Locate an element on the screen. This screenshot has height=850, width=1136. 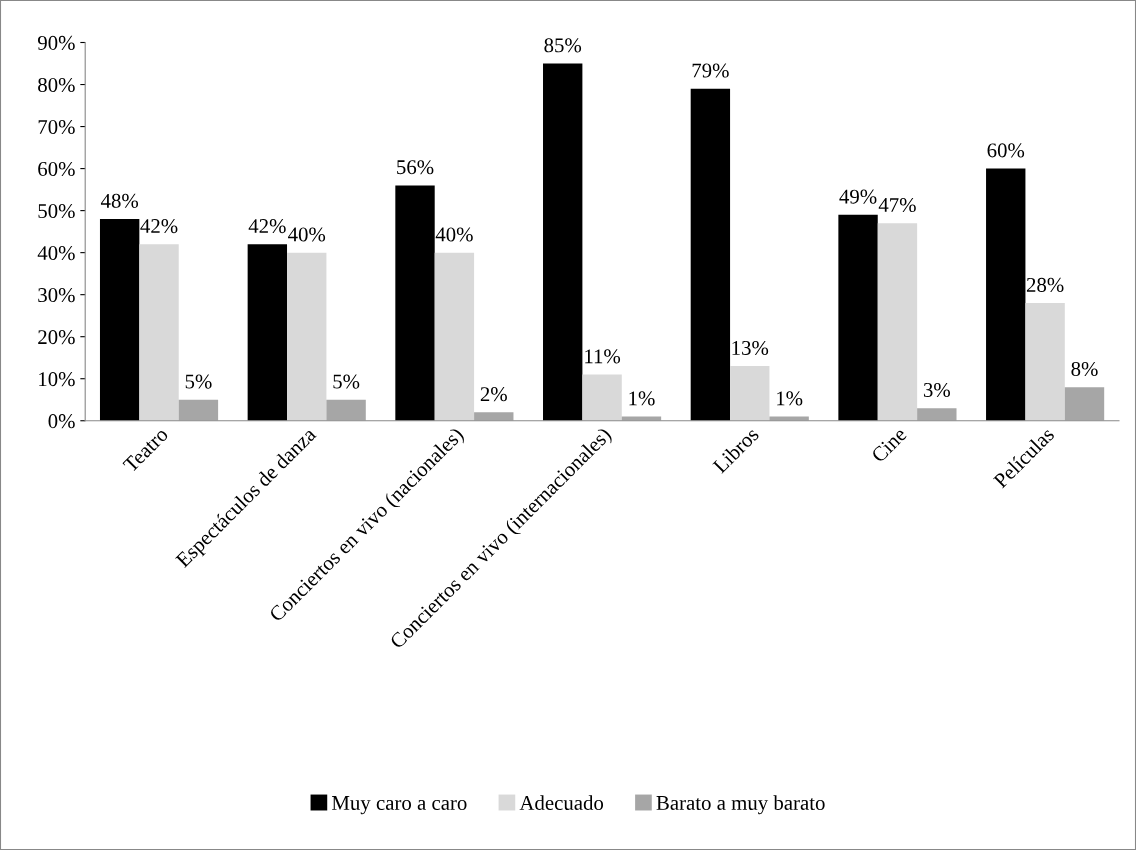
data-label: 28% is located at coordinates (1045, 284).